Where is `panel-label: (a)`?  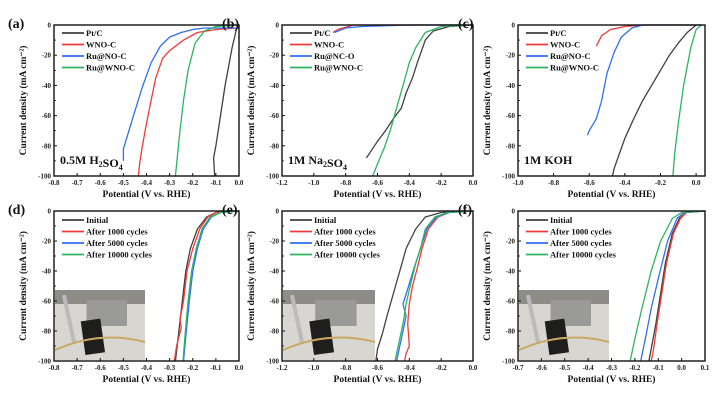 panel-label: (a) is located at coordinates (16, 24).